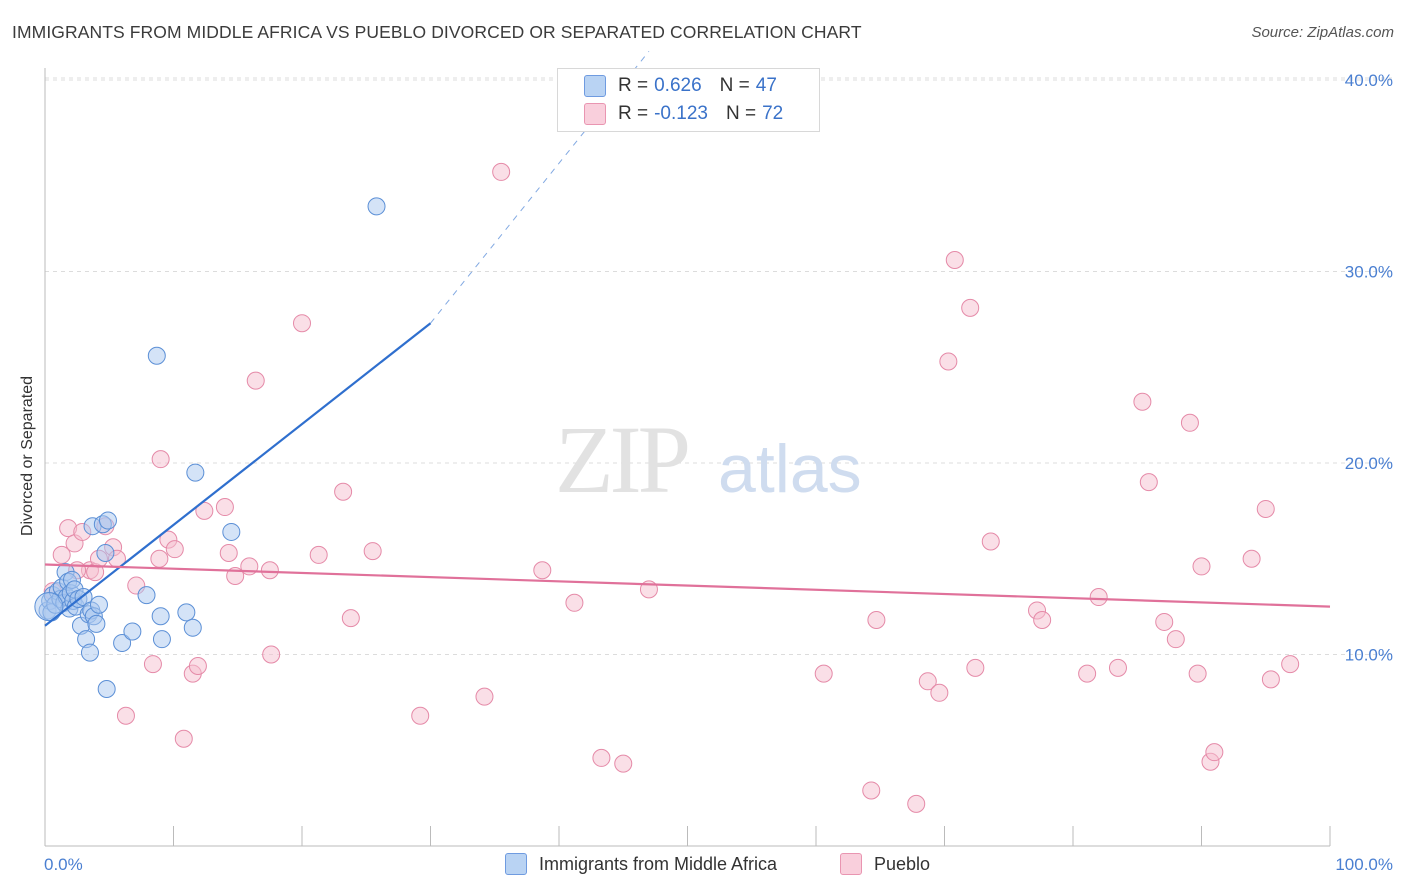 The height and width of the screenshot is (892, 1406). I want to click on bottom-legend-label: Immigrants from Middle Africa, so click(658, 863).